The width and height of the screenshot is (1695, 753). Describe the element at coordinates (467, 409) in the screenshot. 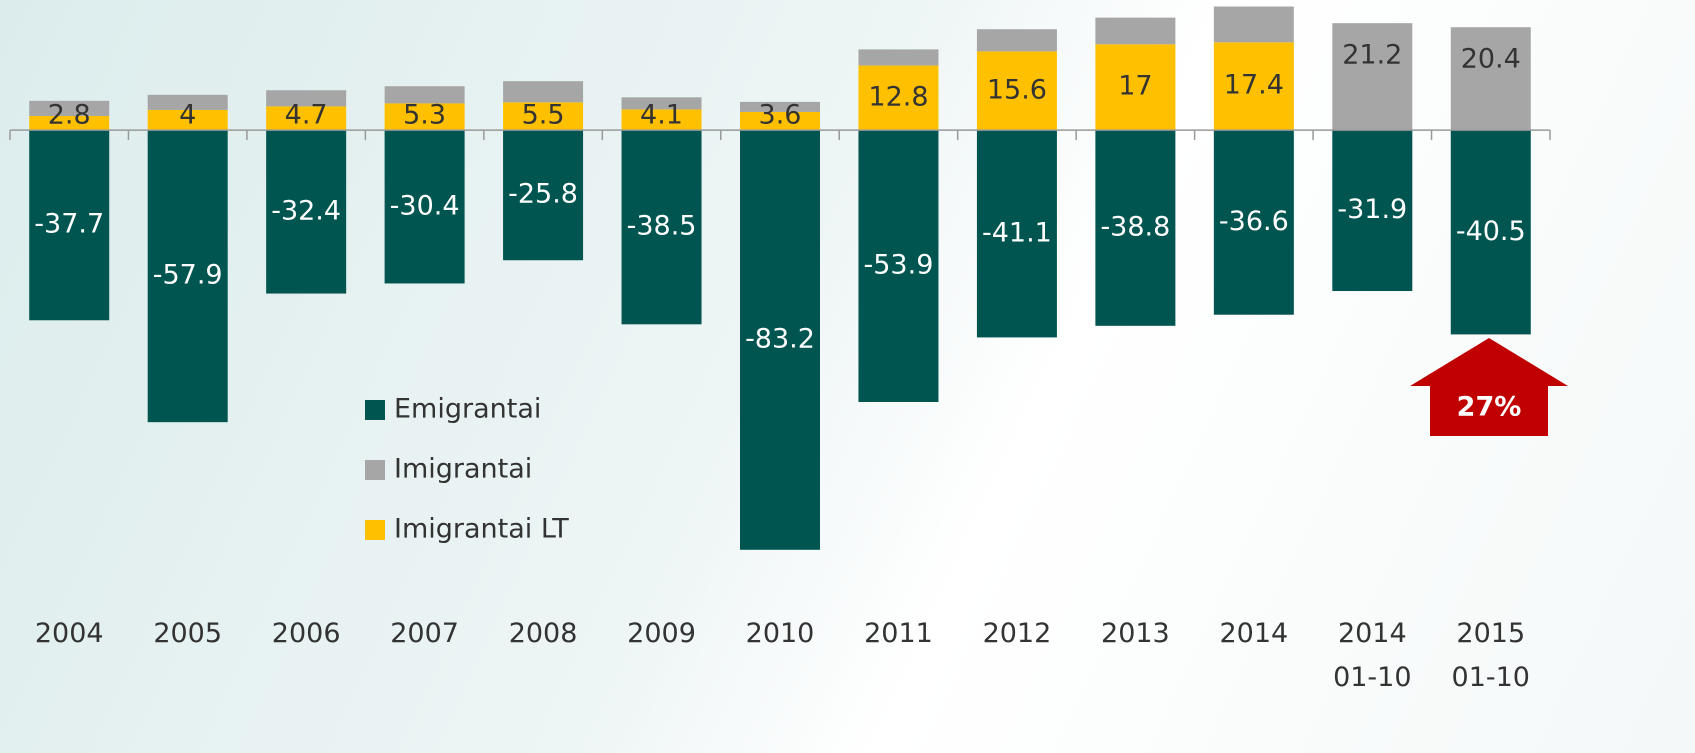

I see `legend-label: Emigrantai` at that location.